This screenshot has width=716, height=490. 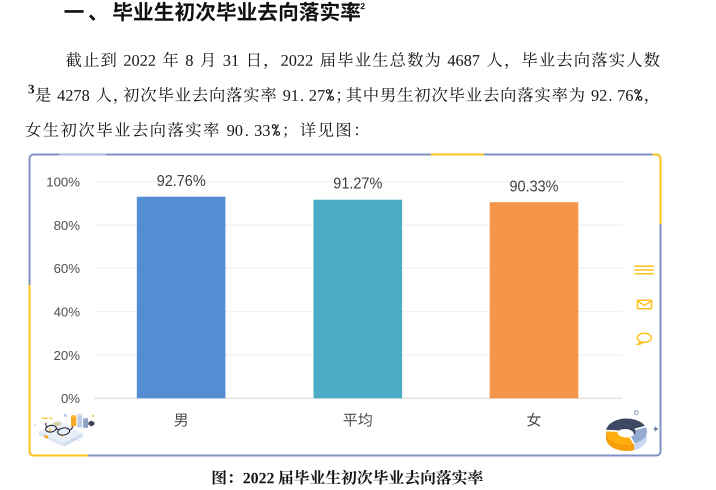 I want to click on svg-text: 40%, so click(x=67, y=312).